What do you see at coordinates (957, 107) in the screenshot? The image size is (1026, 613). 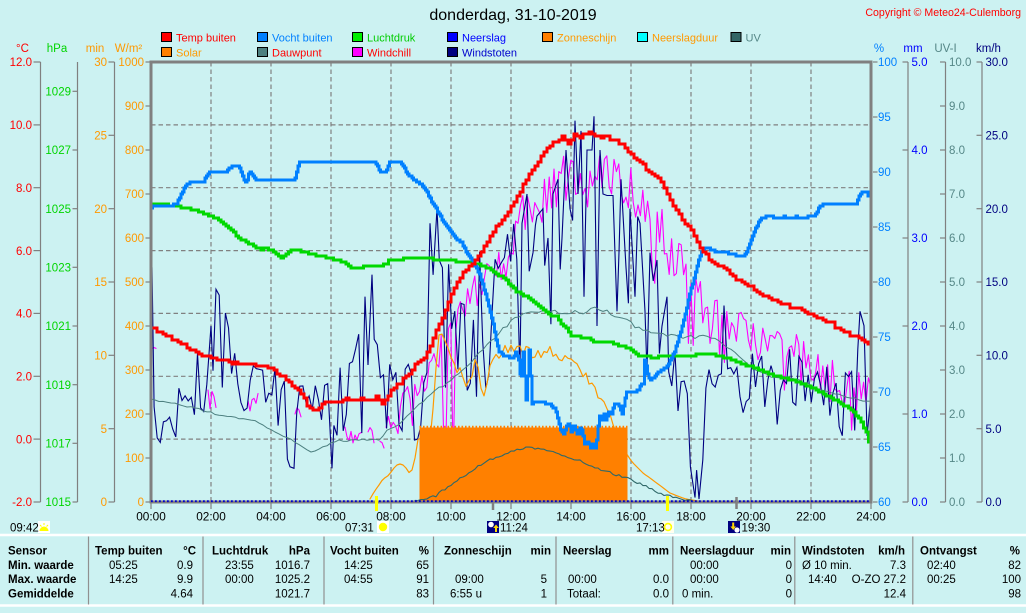 I see `svg-text: 9.0` at bounding box center [957, 107].